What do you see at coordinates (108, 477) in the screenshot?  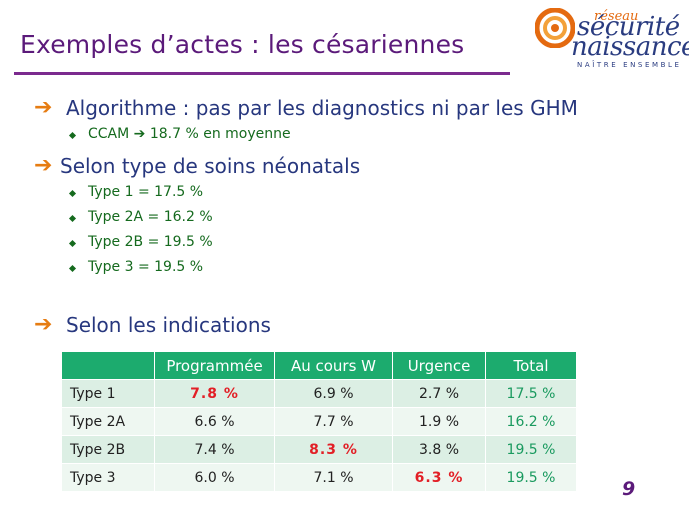 I see `row-label: Type 3` at bounding box center [108, 477].